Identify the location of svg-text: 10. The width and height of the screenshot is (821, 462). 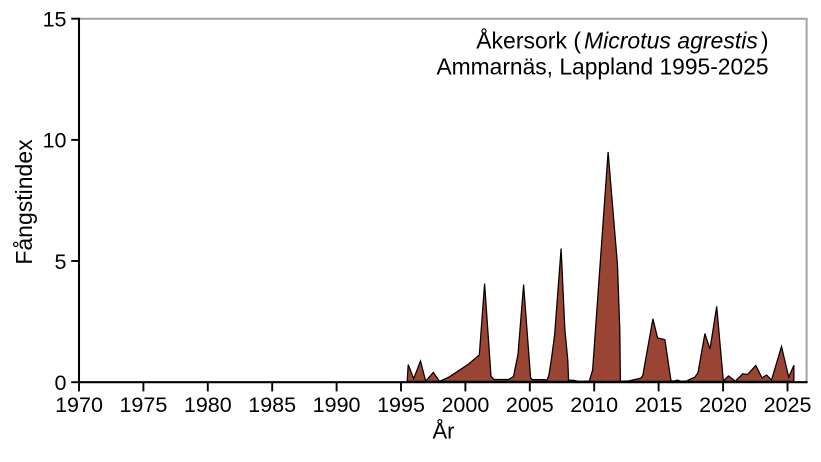
(55, 141).